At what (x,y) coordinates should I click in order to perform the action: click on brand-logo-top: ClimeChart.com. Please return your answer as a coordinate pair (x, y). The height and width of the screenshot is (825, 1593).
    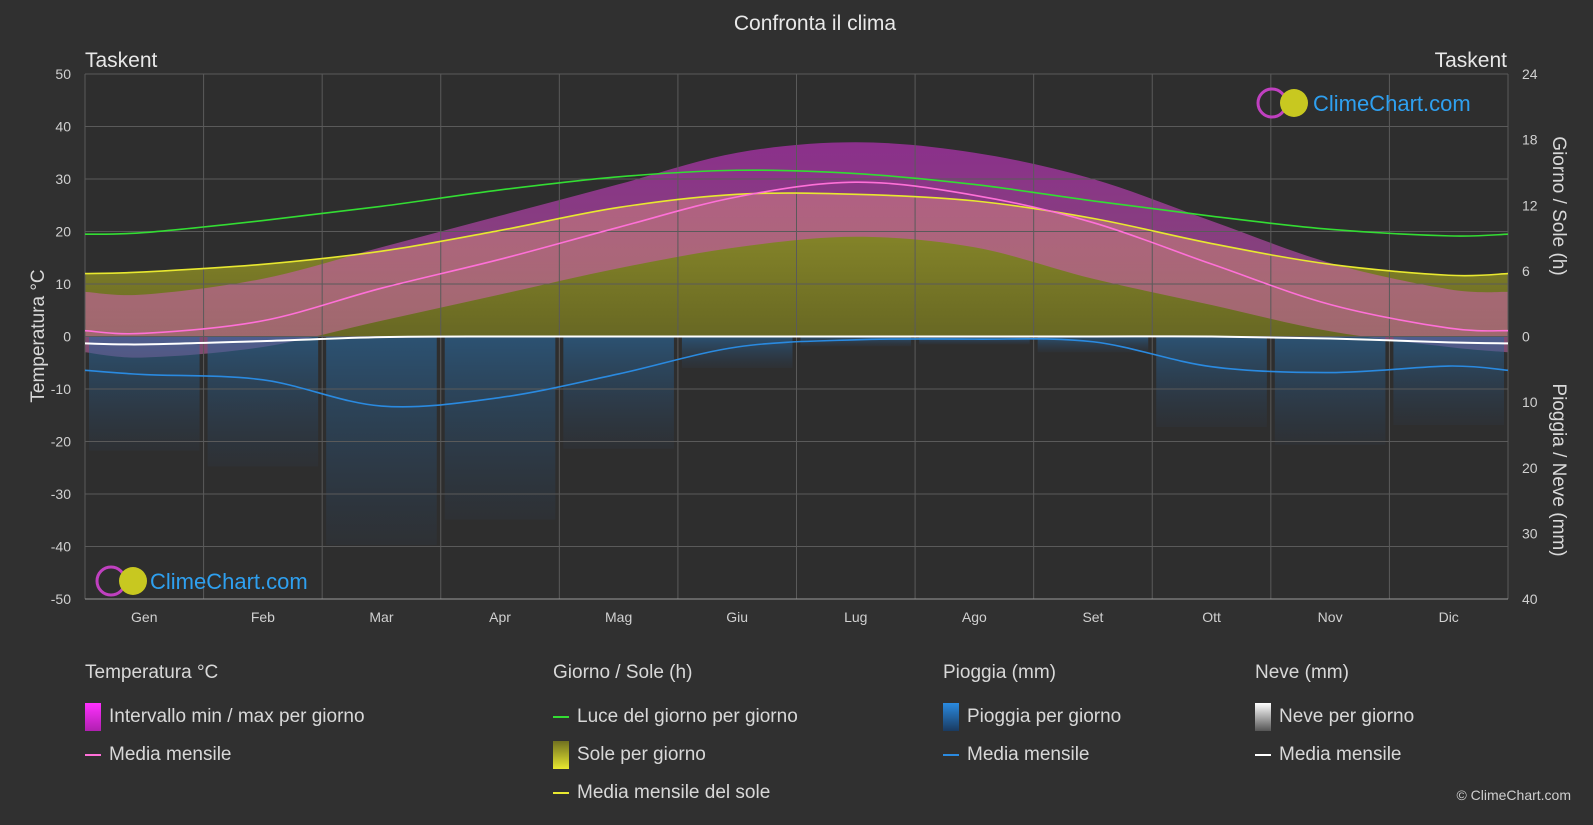
    Looking at the image, I should click on (1363, 103).